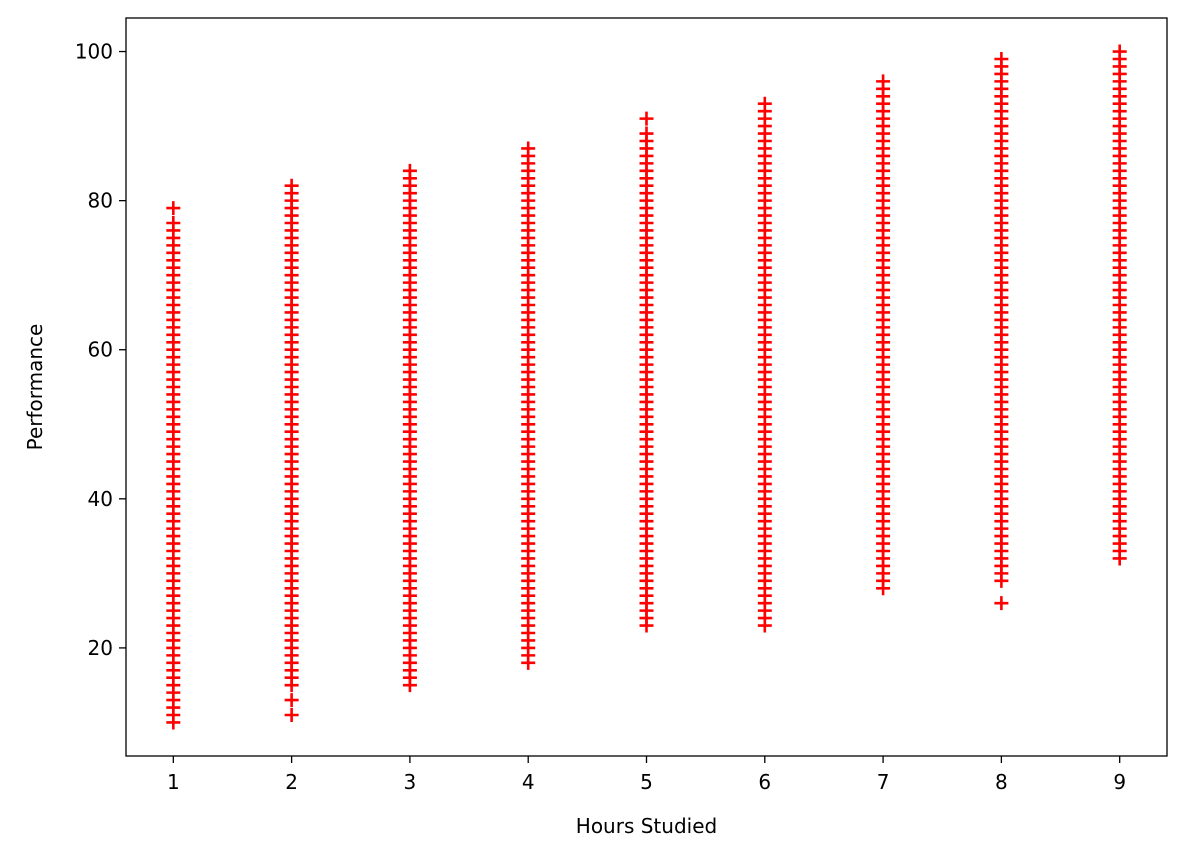 The image size is (1186, 858). I want to click on x-tick-label: 3, so click(410, 782).